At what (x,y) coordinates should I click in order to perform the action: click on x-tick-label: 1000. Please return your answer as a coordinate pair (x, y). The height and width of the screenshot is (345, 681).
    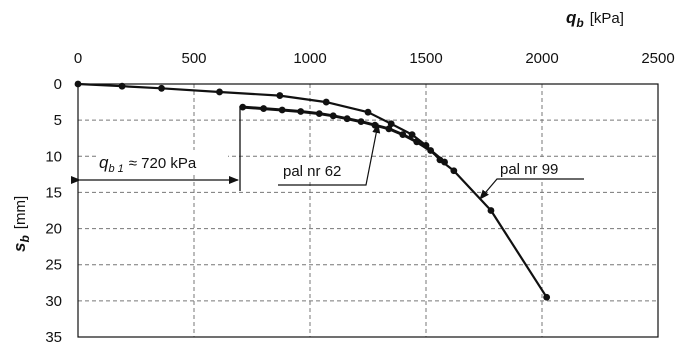
    Looking at the image, I should click on (309, 58).